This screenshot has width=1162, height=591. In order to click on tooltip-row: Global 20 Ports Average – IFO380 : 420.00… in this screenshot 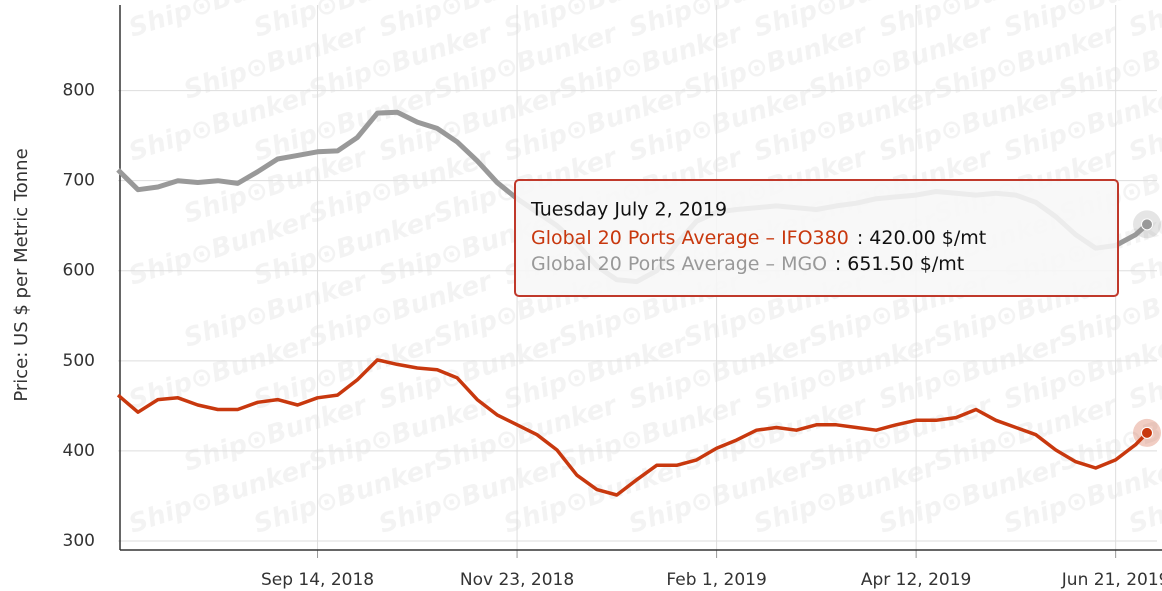, I will do `click(758, 238)`.